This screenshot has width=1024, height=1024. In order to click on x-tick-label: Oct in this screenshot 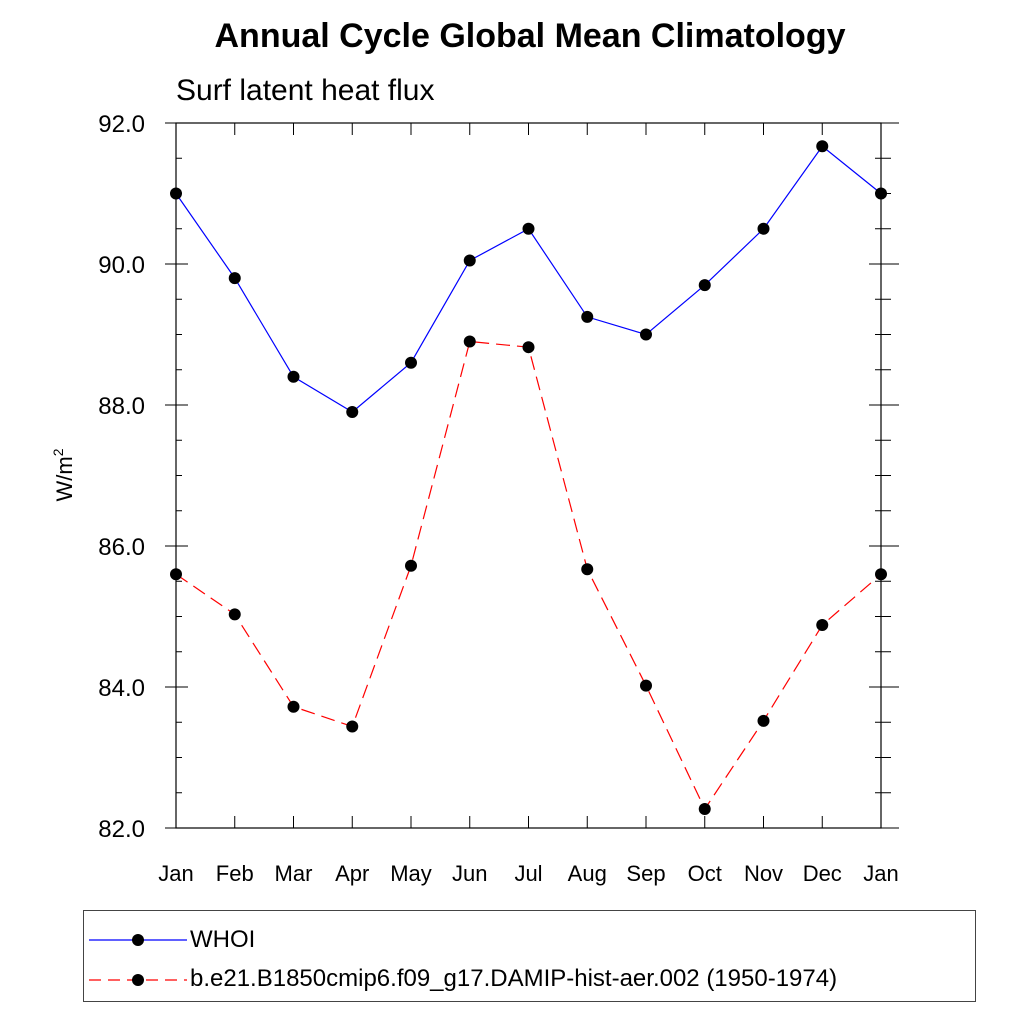, I will do `click(705, 873)`.